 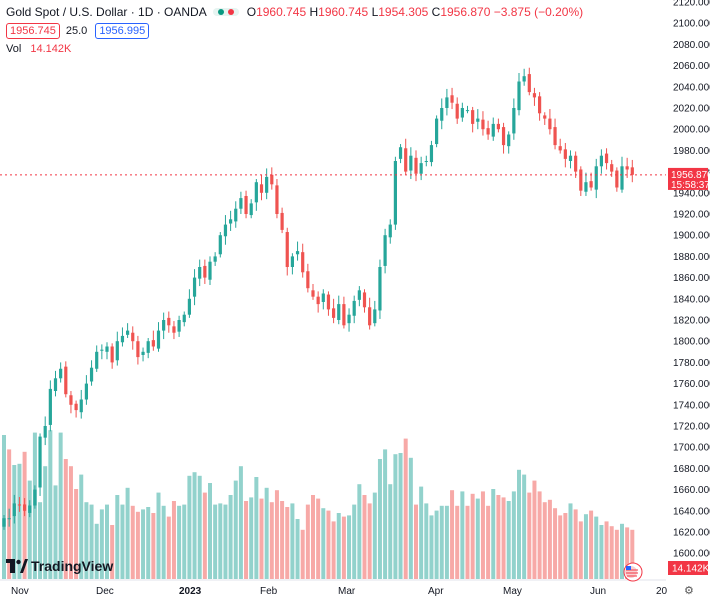 I want to click on time-axis: Nov Dec 2023 Feb Mar Apr May Jun 20, so click(x=339, y=591).